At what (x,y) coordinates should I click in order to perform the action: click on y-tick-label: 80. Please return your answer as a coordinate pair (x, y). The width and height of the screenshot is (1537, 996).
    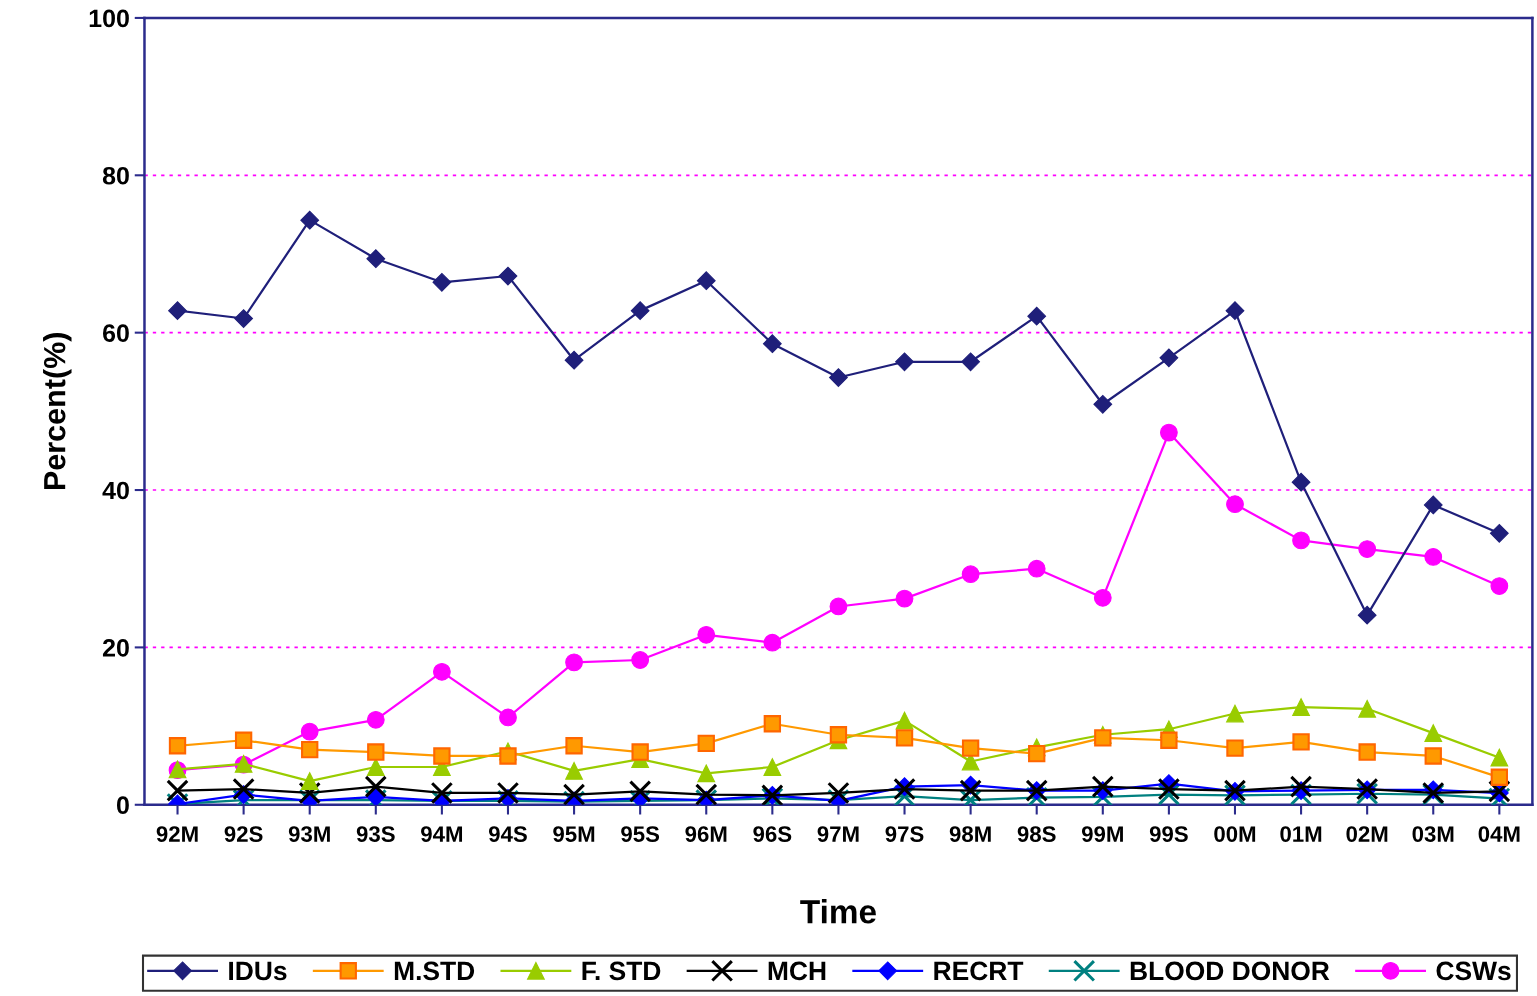
    Looking at the image, I should click on (115, 175).